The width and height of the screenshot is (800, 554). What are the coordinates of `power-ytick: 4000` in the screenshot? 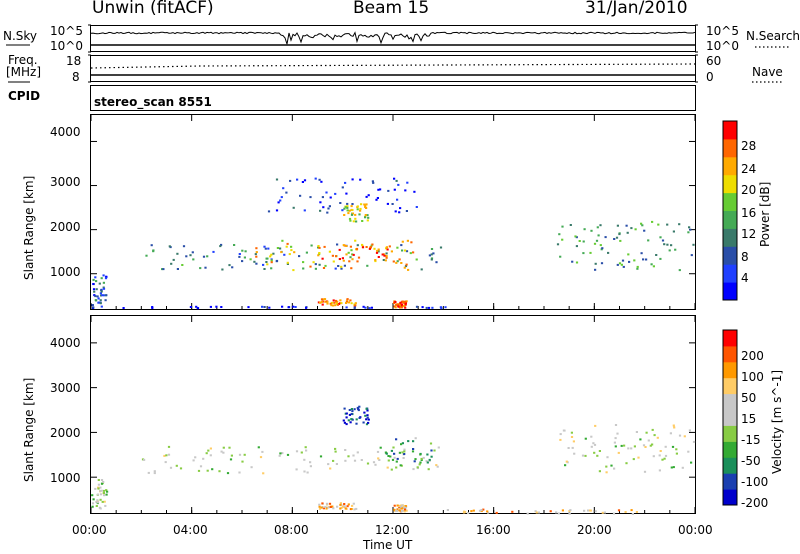 It's located at (65, 132).